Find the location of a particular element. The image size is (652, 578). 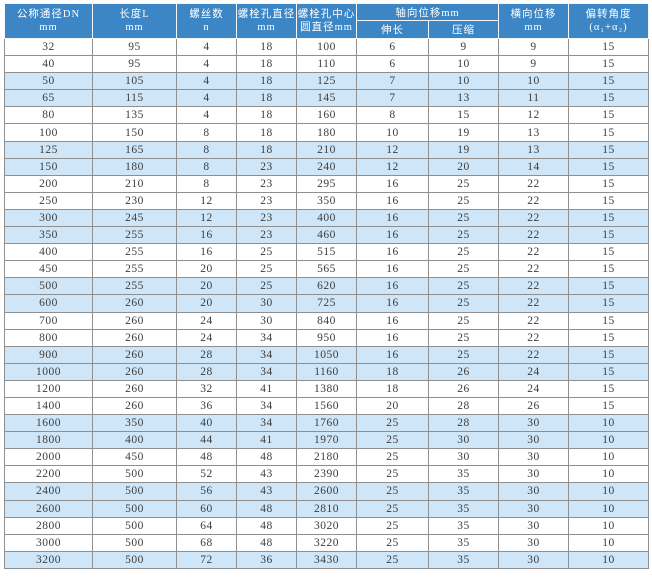

cell-screw-count: 68 is located at coordinates (206, 542).